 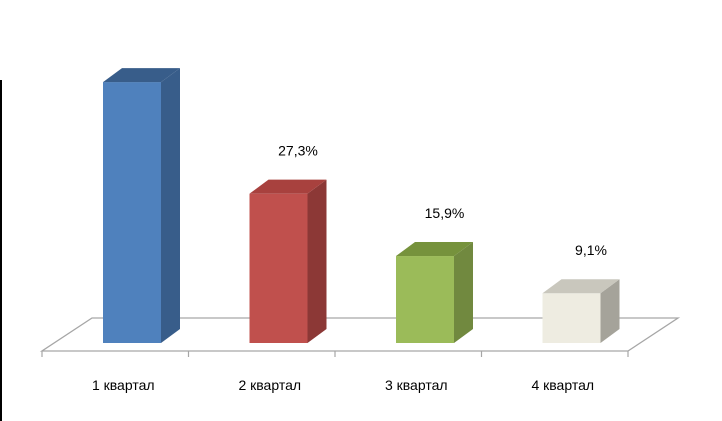 I want to click on category-label: 3 квартал, so click(x=416, y=385).